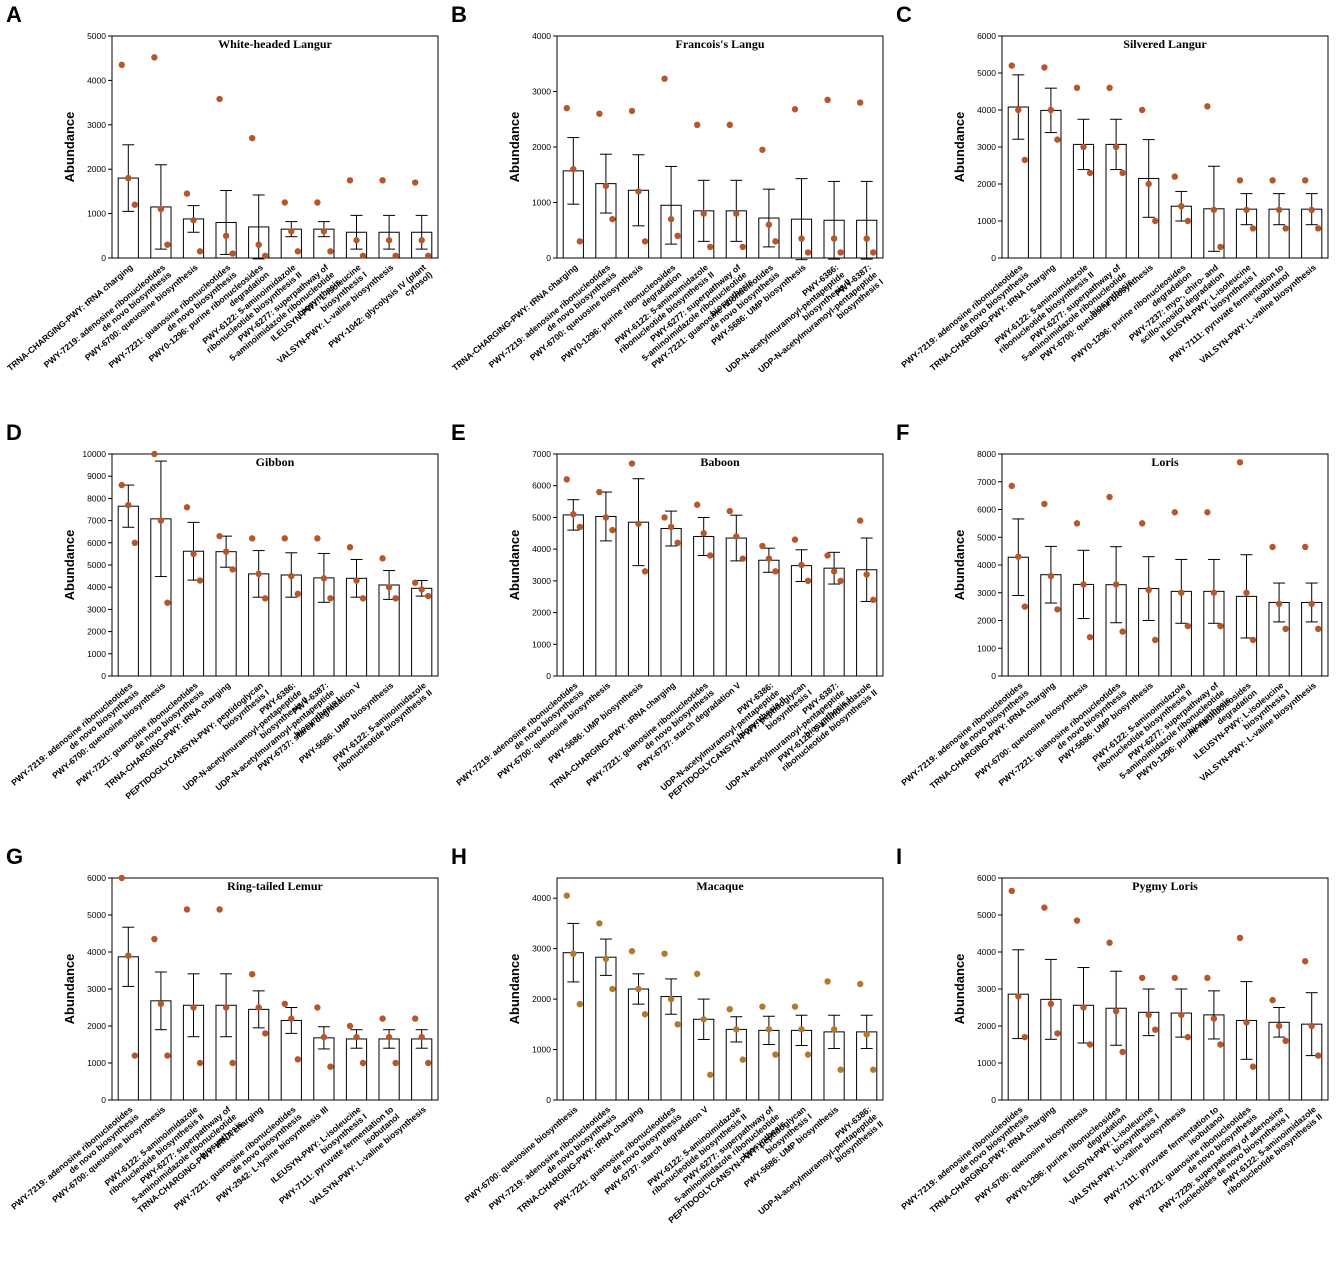 The height and width of the screenshot is (1266, 1337). Describe the element at coordinates (96, 878) in the screenshot. I see `y-tick-label: 6000` at that location.